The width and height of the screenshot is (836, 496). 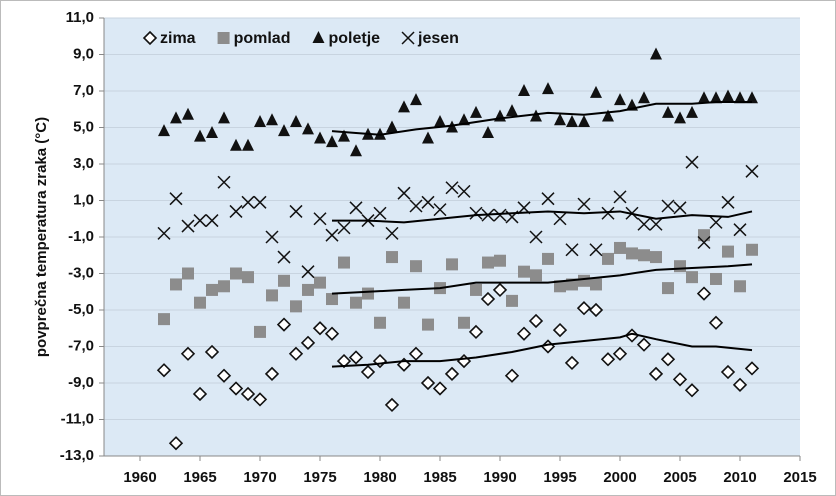 I want to click on trend-line, so click(x=542, y=279).